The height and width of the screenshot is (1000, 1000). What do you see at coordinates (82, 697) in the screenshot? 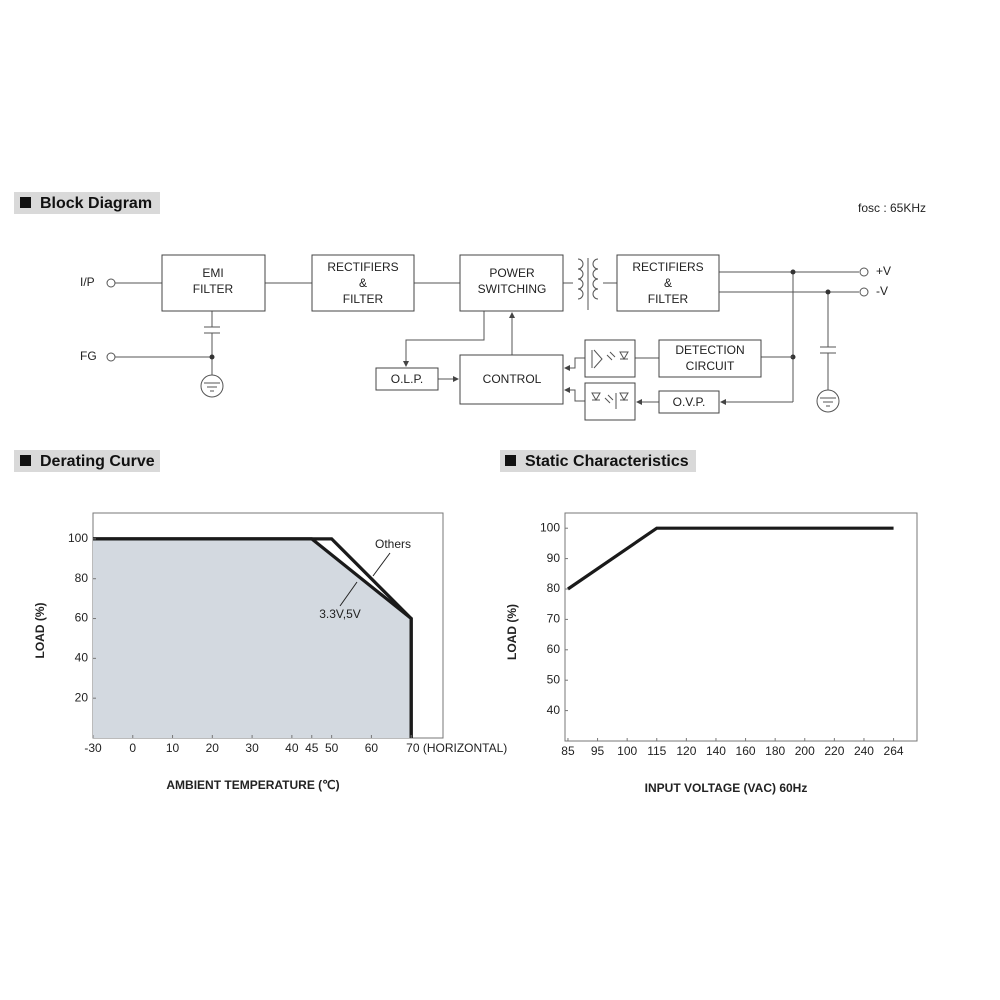
I see `y-tick-label: 20` at bounding box center [82, 697].